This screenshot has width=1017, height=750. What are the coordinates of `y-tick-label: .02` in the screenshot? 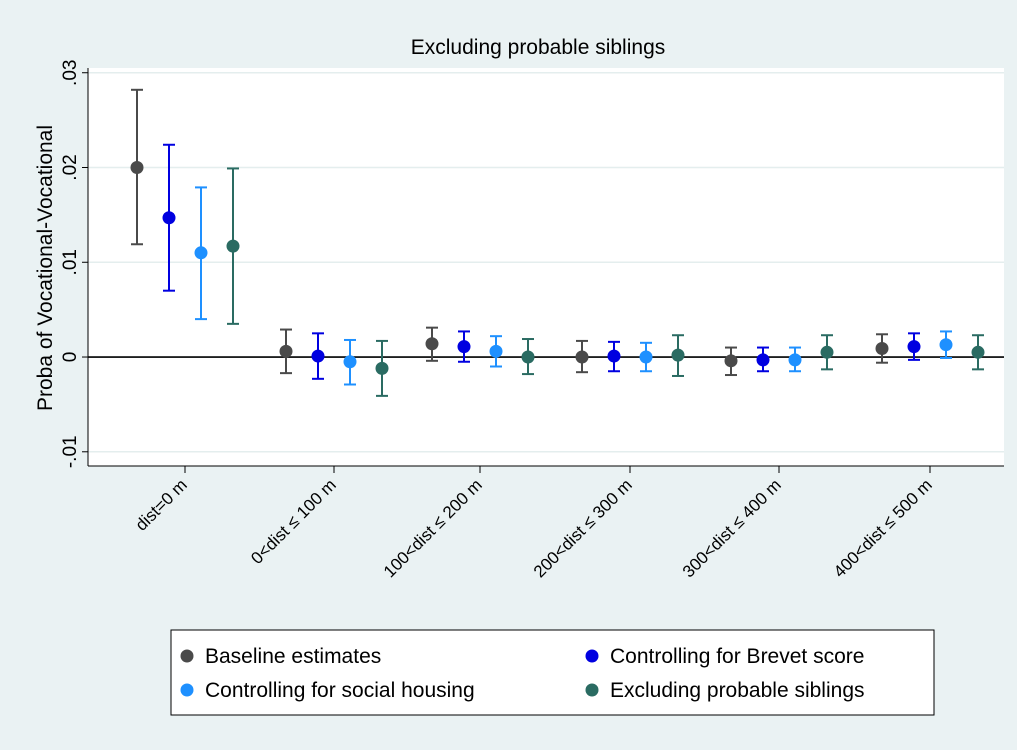 It's located at (70, 167).